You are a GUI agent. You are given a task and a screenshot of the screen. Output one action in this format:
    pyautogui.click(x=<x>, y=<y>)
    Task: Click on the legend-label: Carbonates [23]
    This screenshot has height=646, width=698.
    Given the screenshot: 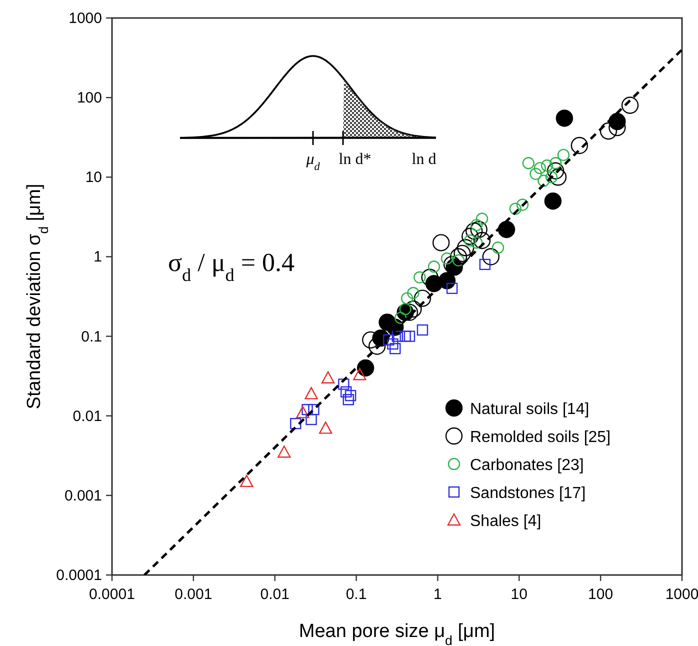 What is the action you would take?
    pyautogui.click(x=527, y=465)
    